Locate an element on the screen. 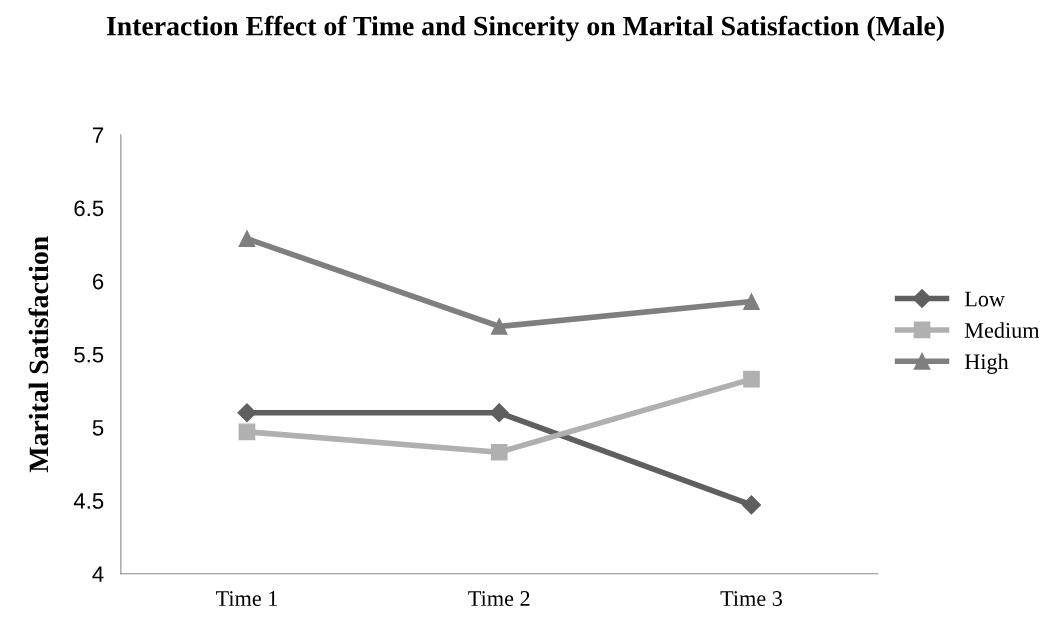 The width and height of the screenshot is (1051, 627). y-tick-label: 6 is located at coordinates (98, 281).